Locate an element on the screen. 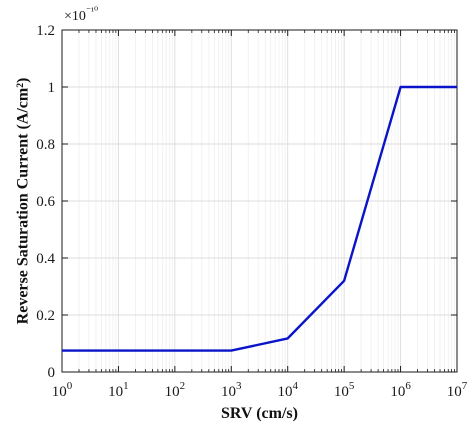 The width and height of the screenshot is (474, 430). y-tick-label: 1 is located at coordinates (52, 88).